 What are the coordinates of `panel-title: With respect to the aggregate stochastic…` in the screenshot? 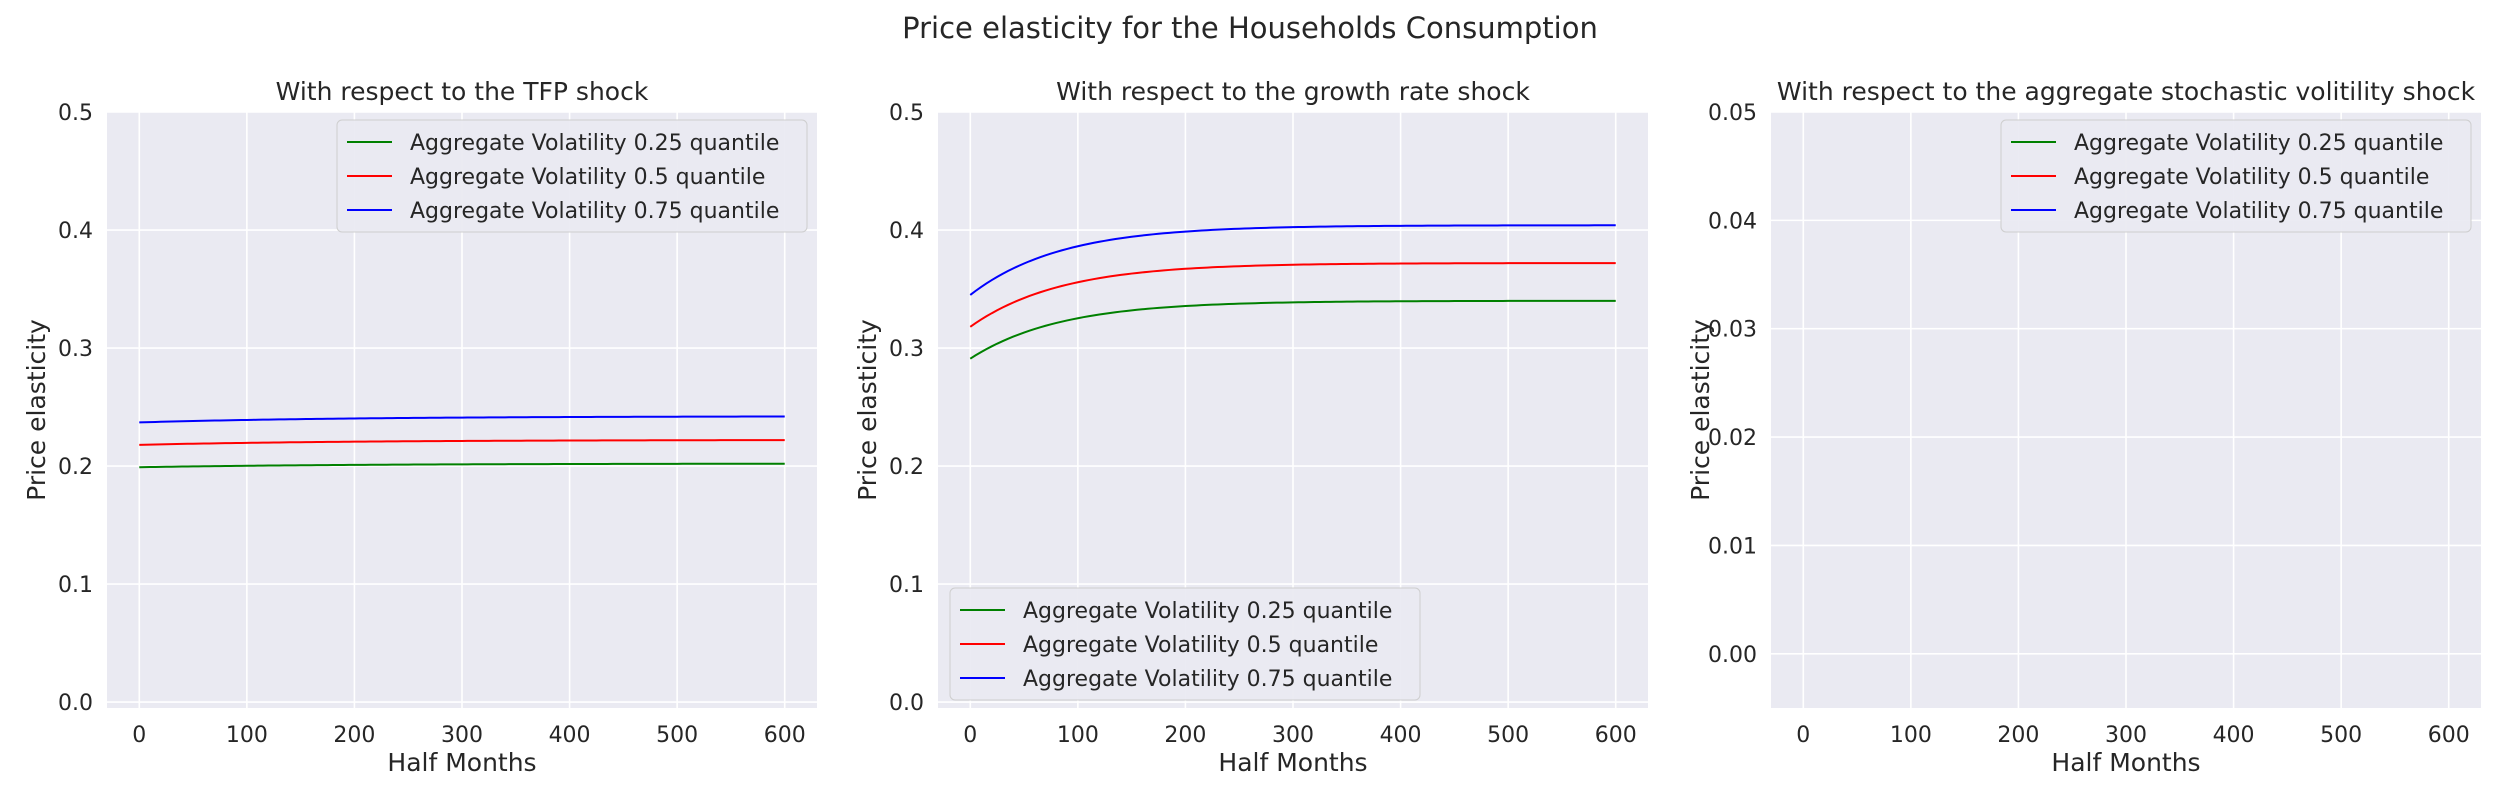 It's located at (2126, 91).